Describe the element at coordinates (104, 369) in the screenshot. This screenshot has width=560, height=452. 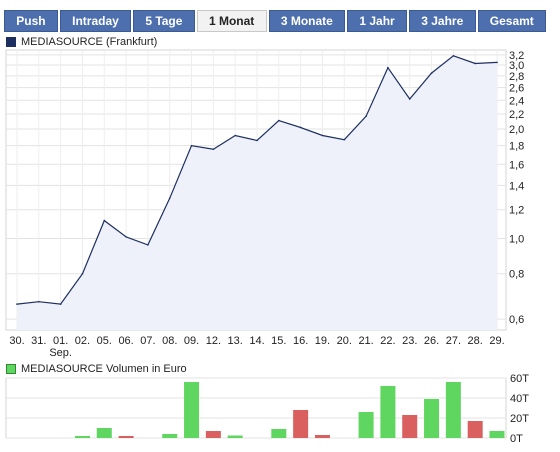
I see `volume-legend-label: MEDIASOURCE Volumen in Euro` at that location.